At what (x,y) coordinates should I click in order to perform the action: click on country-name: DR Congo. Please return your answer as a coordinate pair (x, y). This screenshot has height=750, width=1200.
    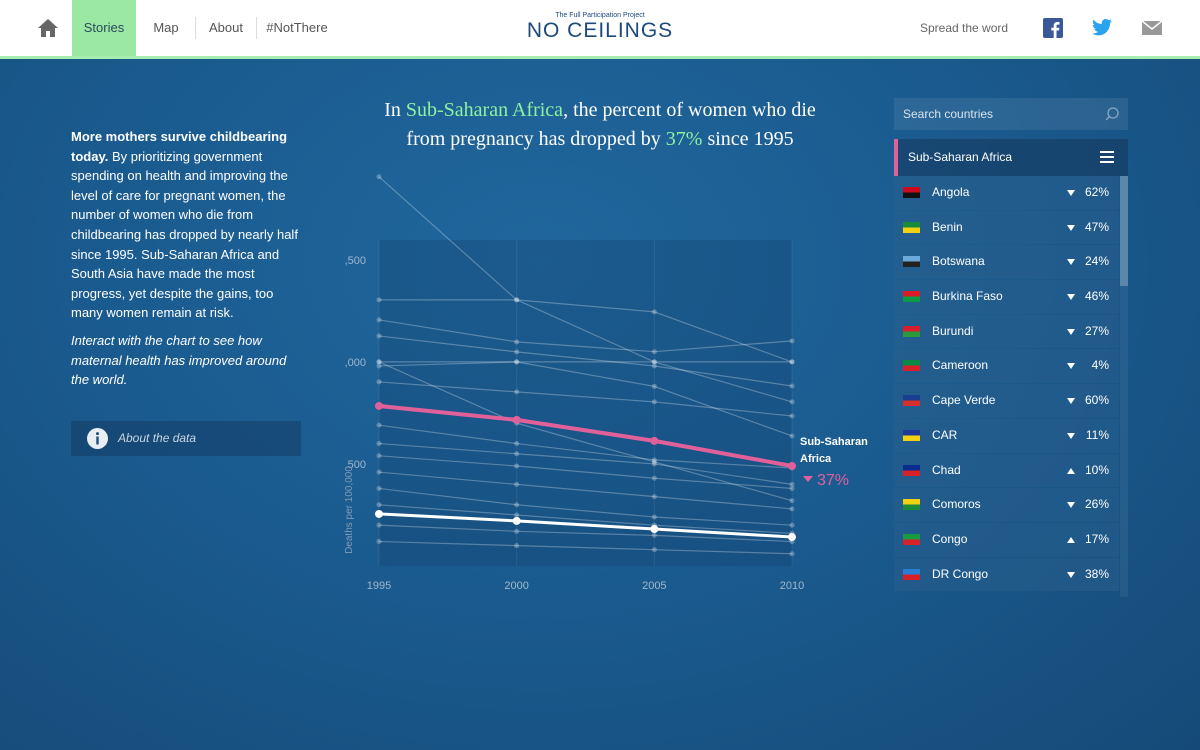
    Looking at the image, I should click on (960, 573).